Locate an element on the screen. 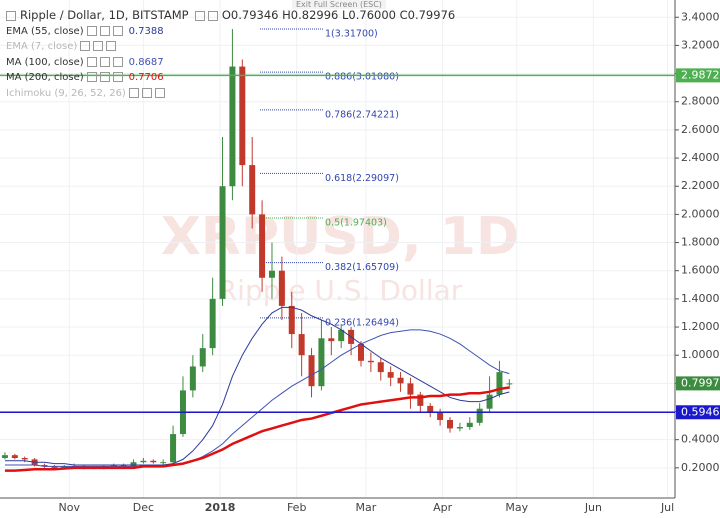 The height and width of the screenshot is (518, 720). x-tick-label: Jul is located at coordinates (667, 507).